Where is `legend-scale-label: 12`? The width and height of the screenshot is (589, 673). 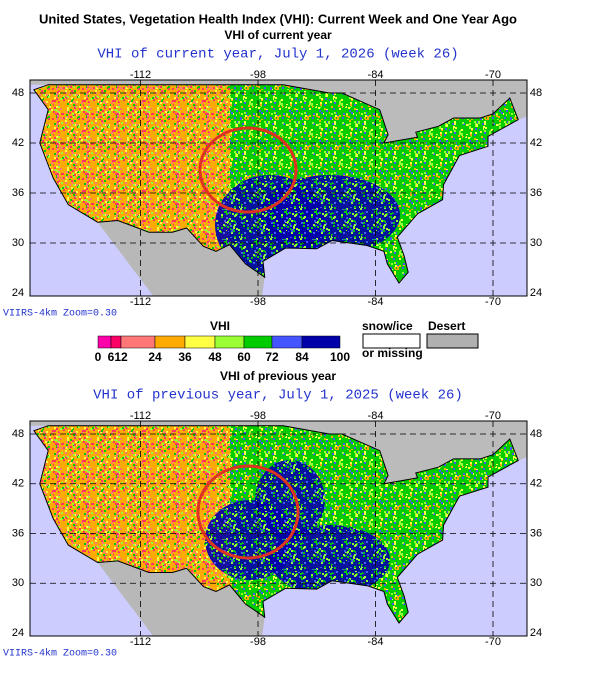 legend-scale-label: 12 is located at coordinates (121, 357).